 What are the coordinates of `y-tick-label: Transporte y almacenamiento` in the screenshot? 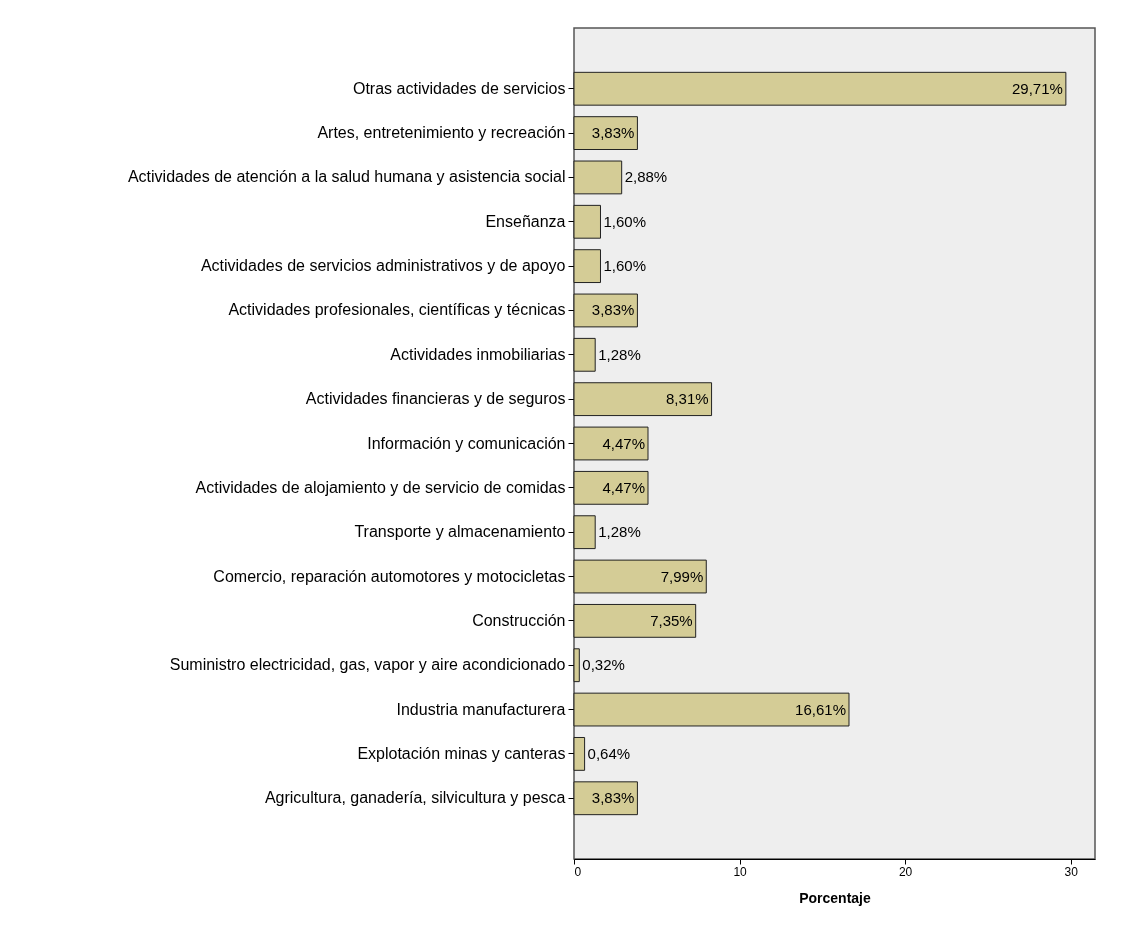 It's located at (460, 532).